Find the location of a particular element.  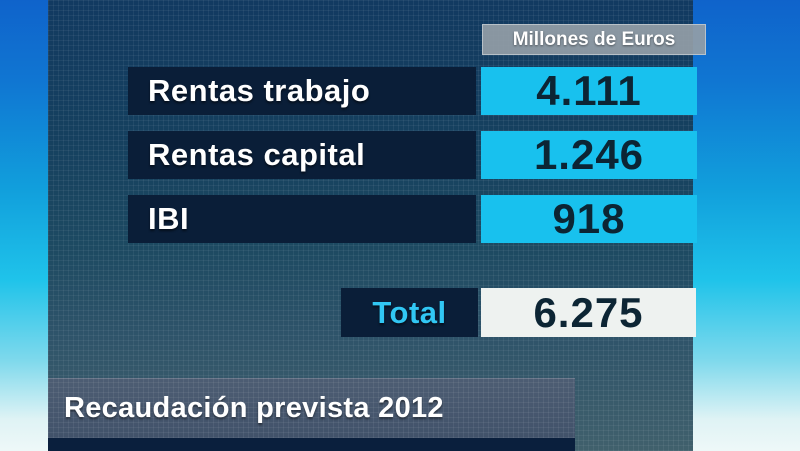

row-label-ibi: IBI is located at coordinates (302, 219).